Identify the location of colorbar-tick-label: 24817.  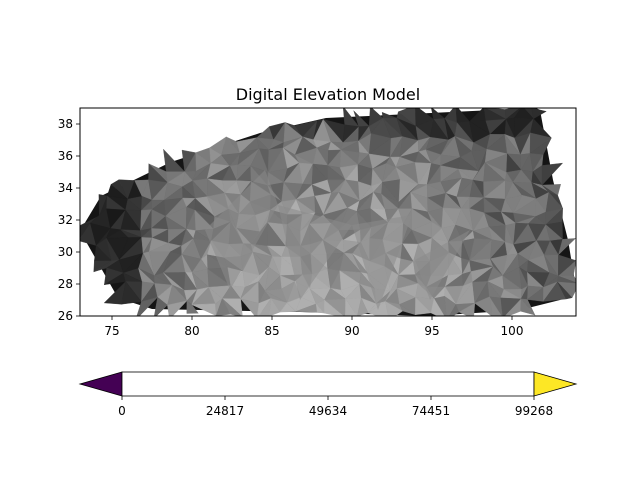
(225, 411).